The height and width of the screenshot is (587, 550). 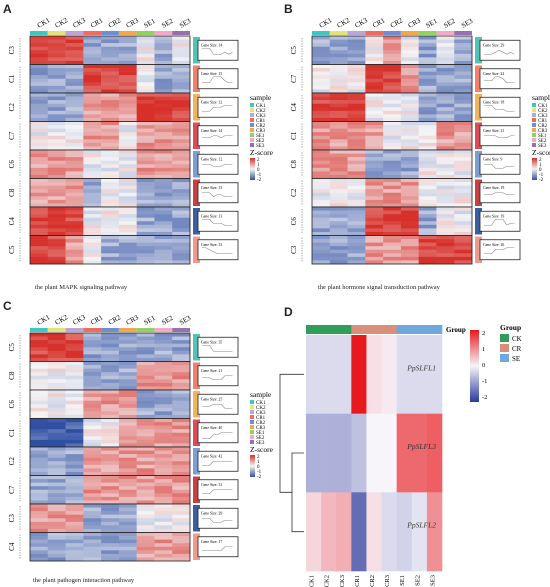 I want to click on legend-sample-label: SE3, so click(x=542, y=146).